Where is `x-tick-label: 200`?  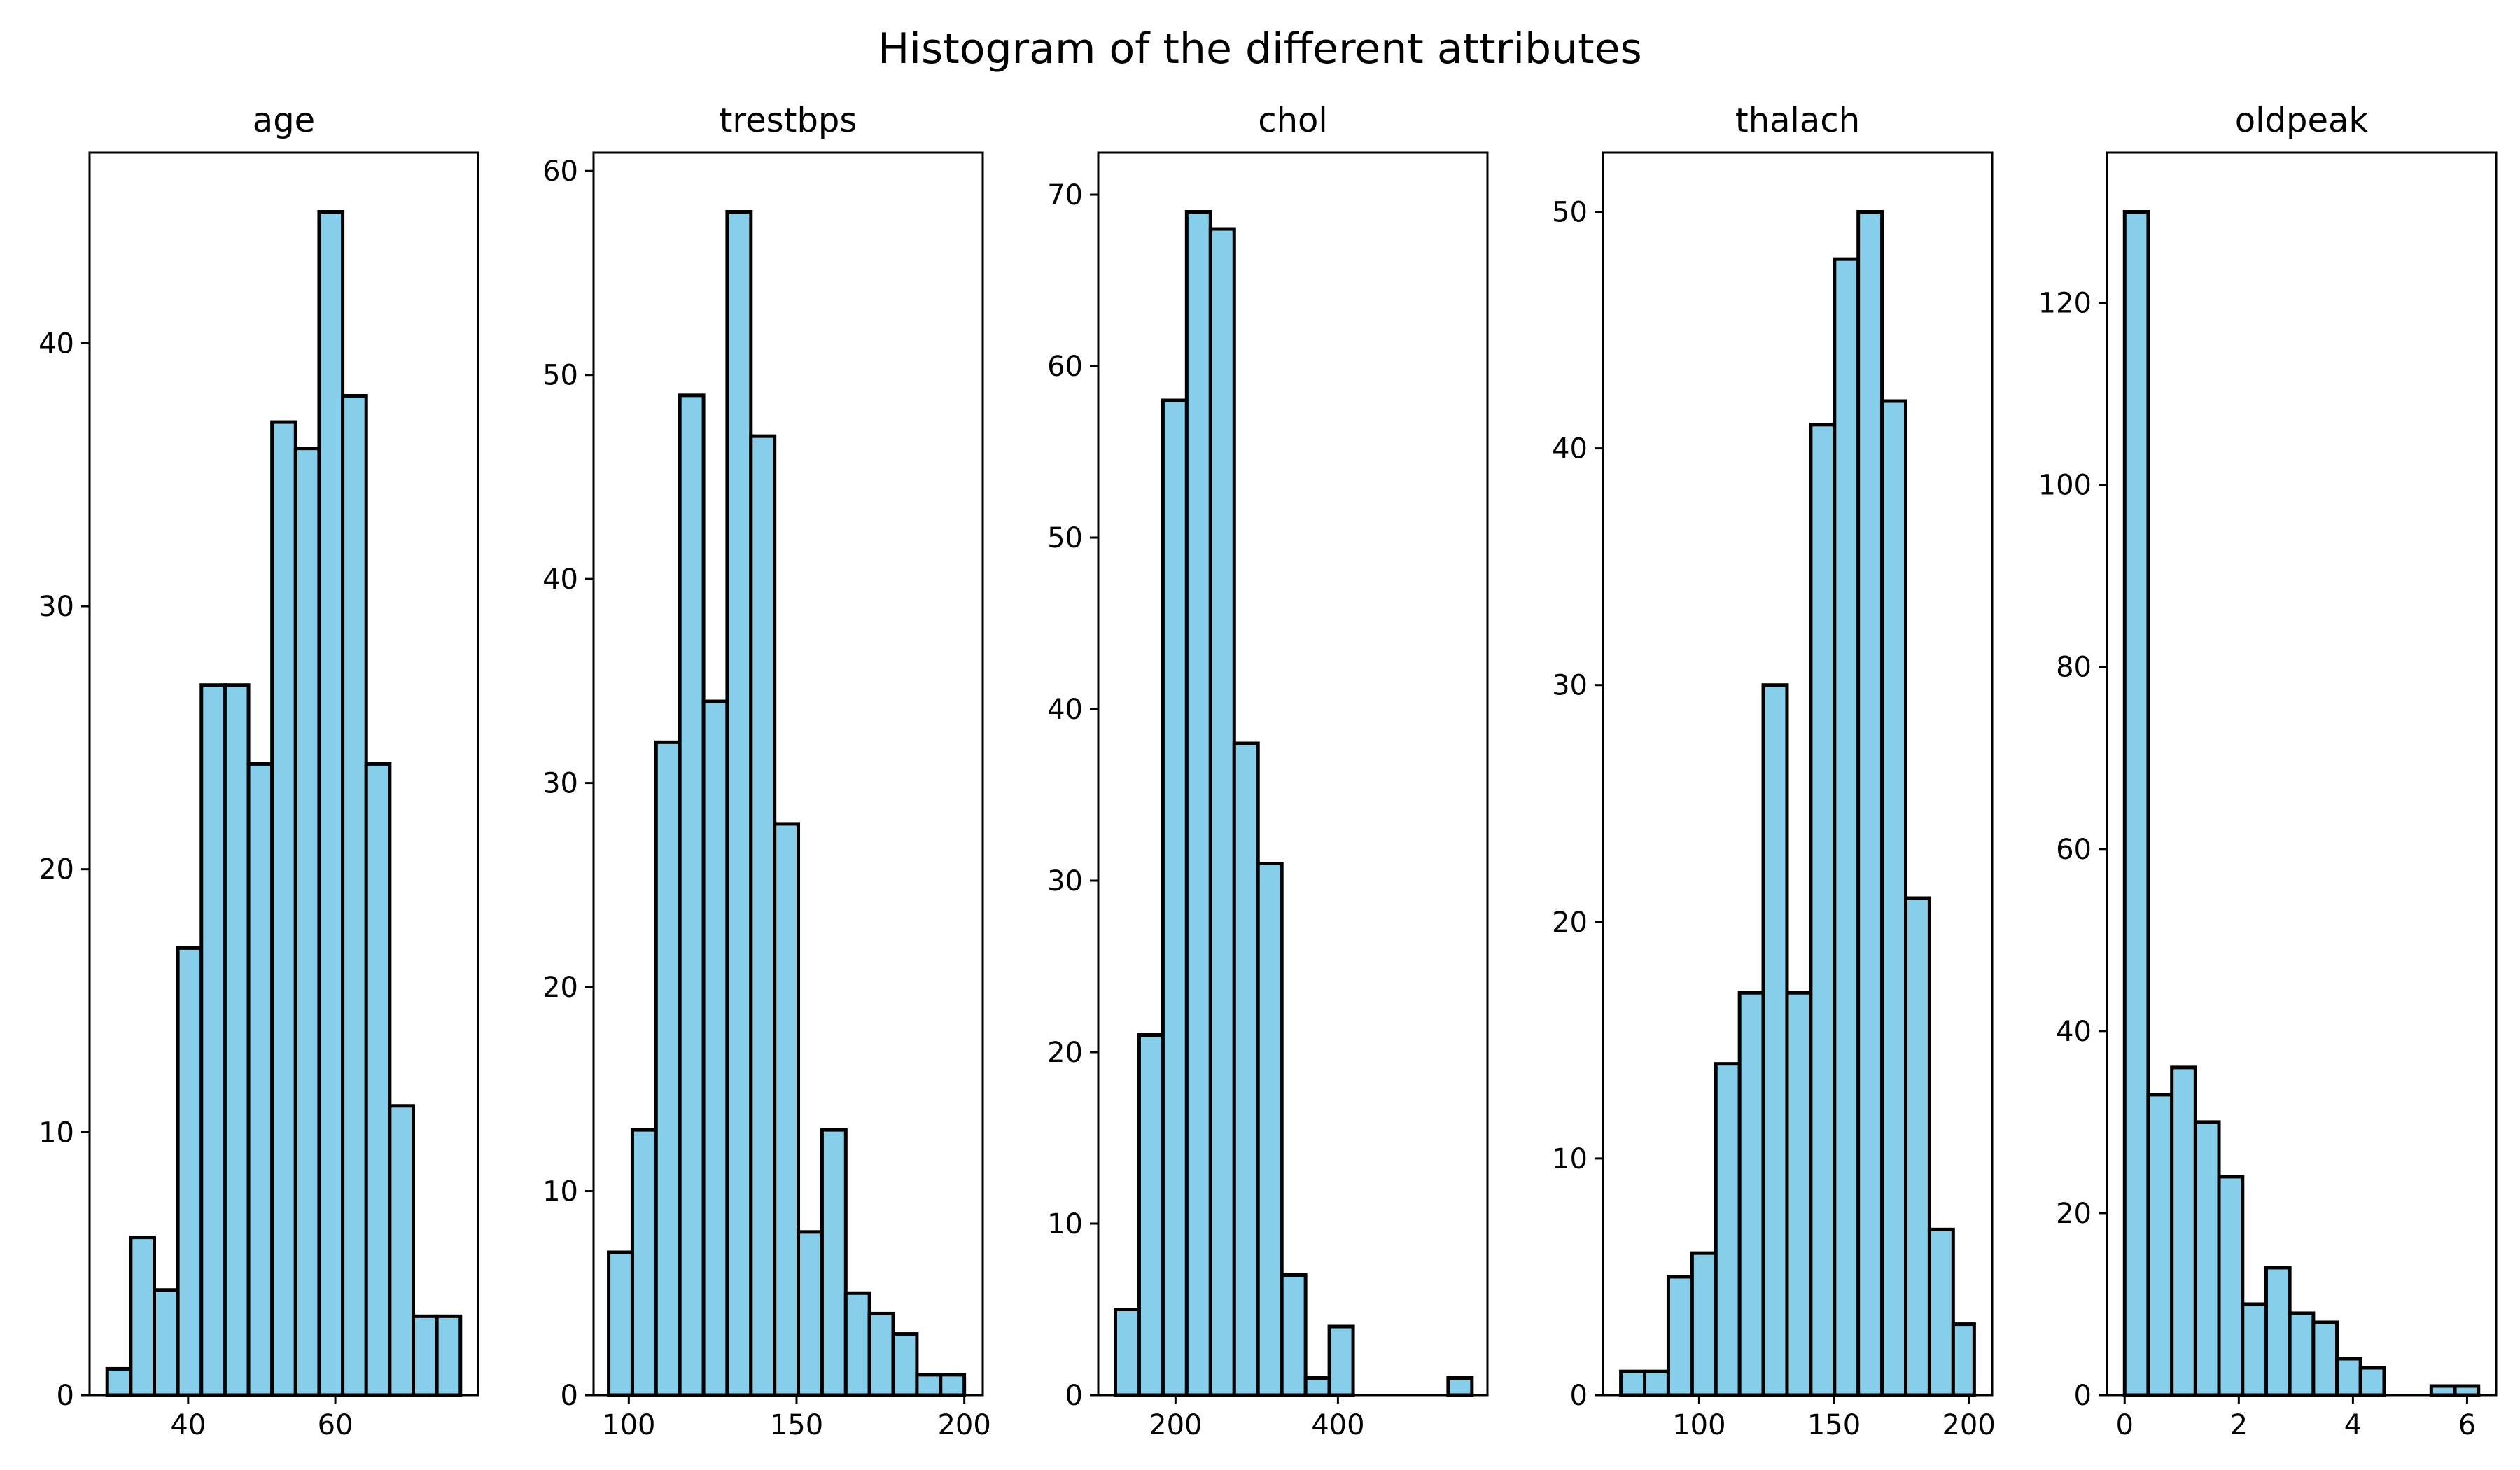
x-tick-label: 200 is located at coordinates (1968, 1425).